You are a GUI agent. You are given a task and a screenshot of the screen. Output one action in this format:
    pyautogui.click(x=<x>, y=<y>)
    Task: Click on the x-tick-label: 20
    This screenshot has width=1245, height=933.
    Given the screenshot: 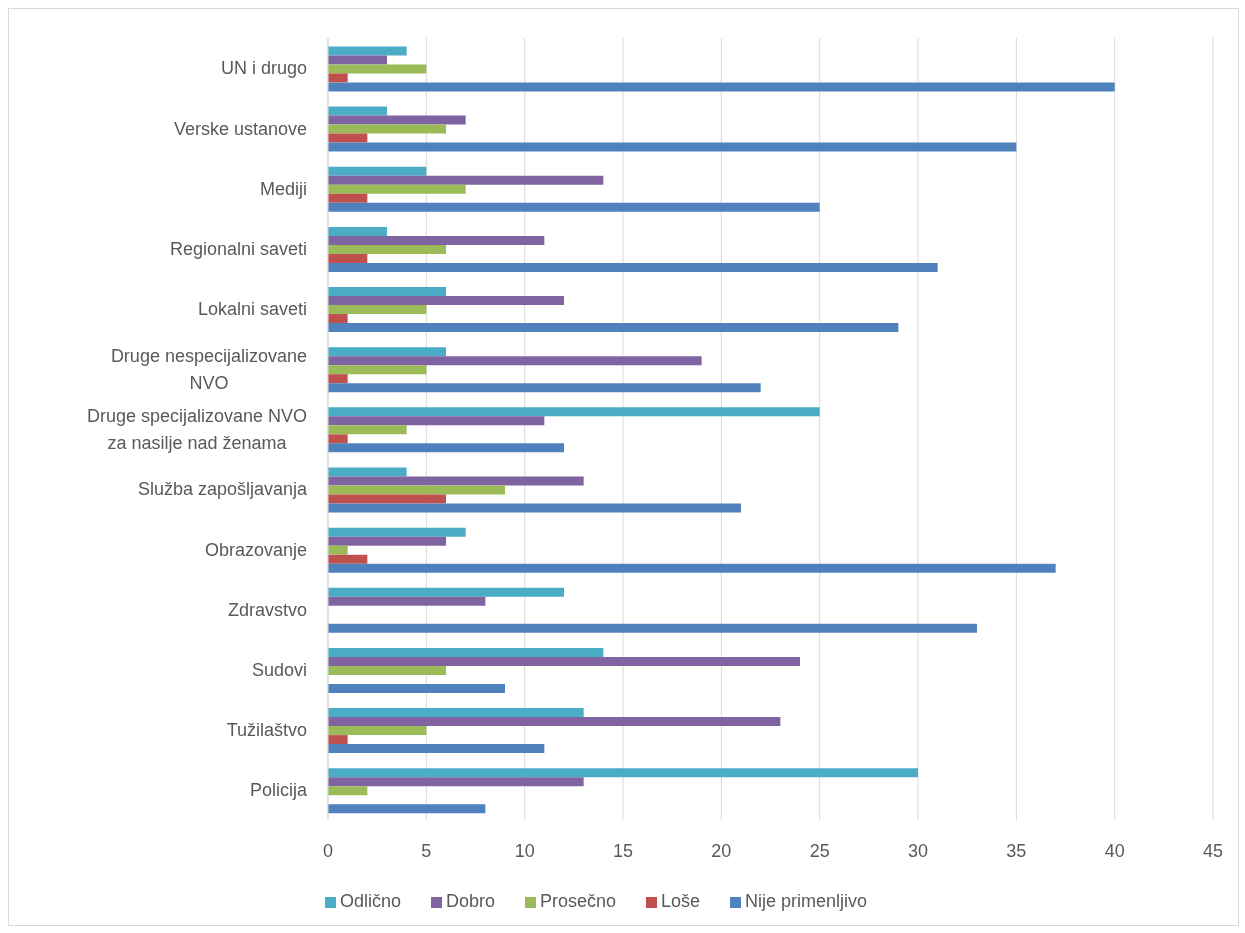 What is the action you would take?
    pyautogui.click(x=721, y=850)
    